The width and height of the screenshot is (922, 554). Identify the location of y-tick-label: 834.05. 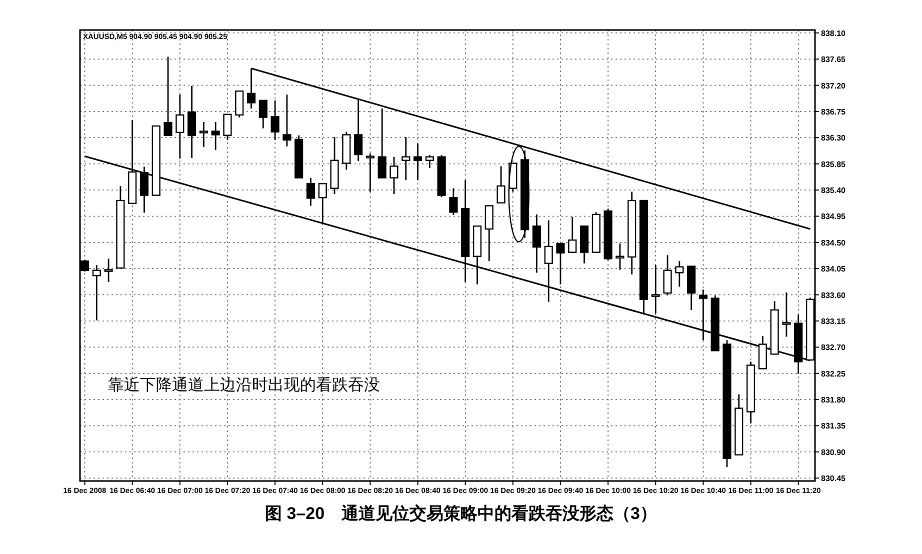
(833, 269).